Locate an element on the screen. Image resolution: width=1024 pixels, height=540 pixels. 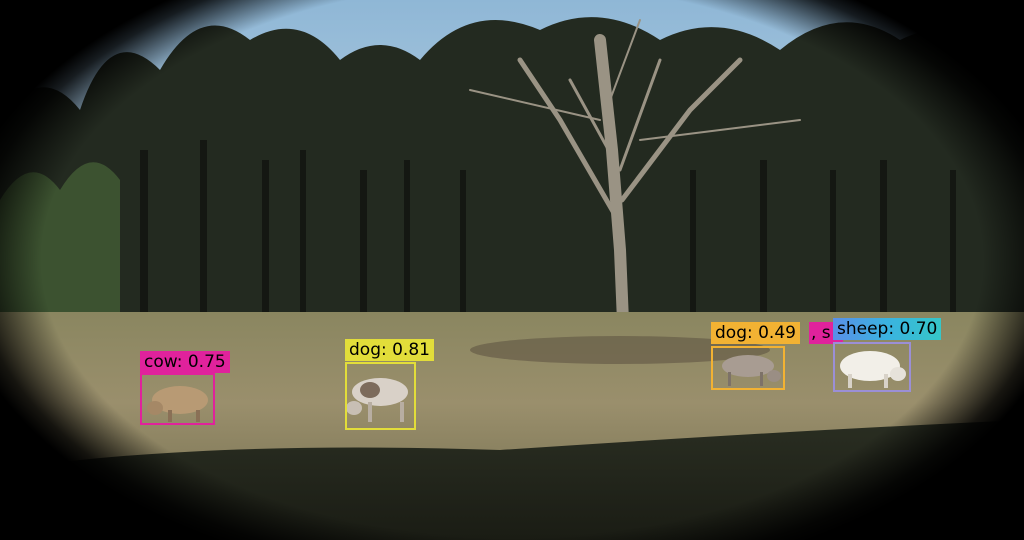
detection-label-dog: dog: 0.81 is located at coordinates (389, 350).